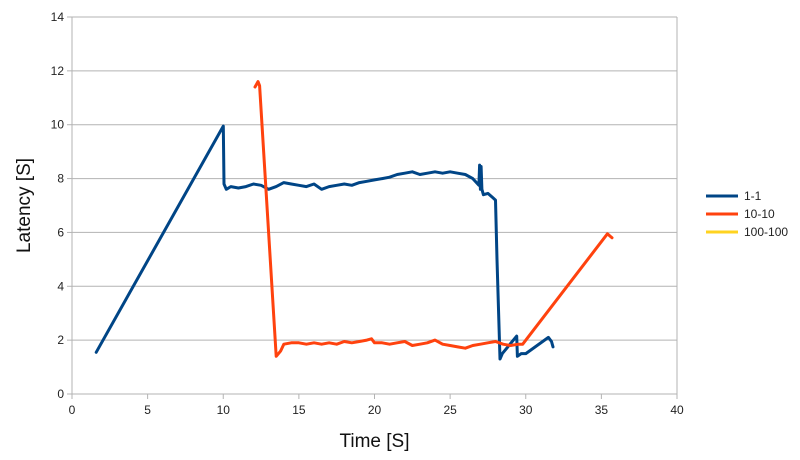  What do you see at coordinates (147, 410) in the screenshot?
I see `x-tick-label-1: 5` at bounding box center [147, 410].